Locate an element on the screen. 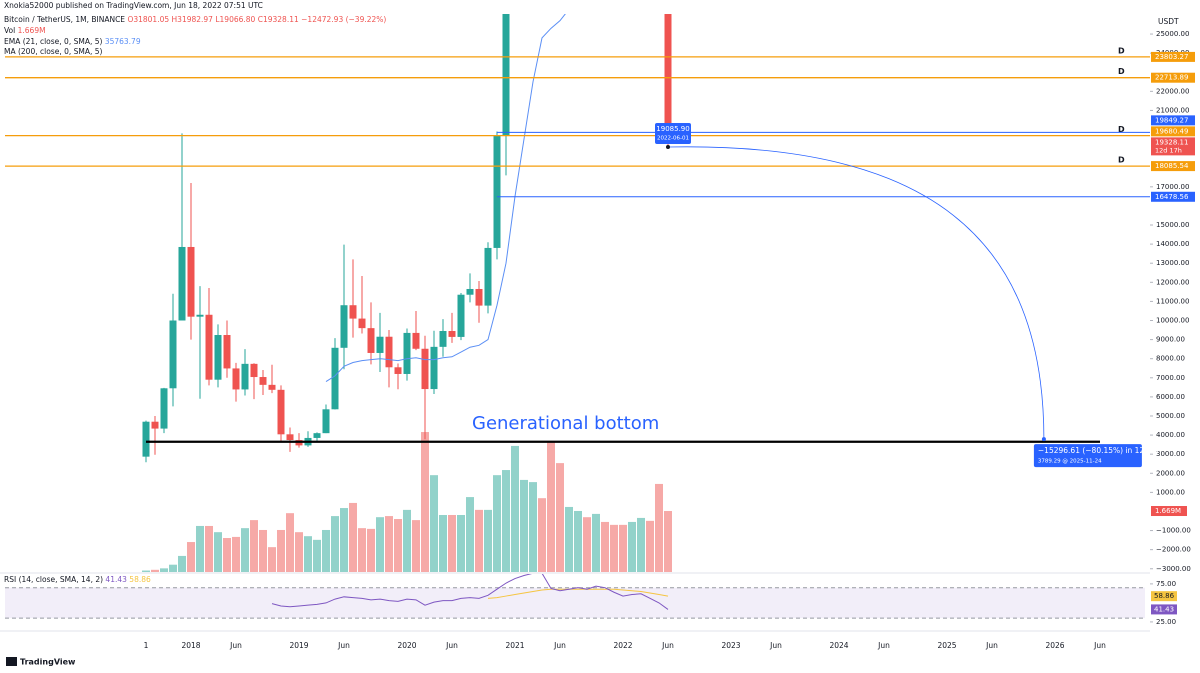 The width and height of the screenshot is (1200, 673). legend-item: 58.86 is located at coordinates (140, 579).